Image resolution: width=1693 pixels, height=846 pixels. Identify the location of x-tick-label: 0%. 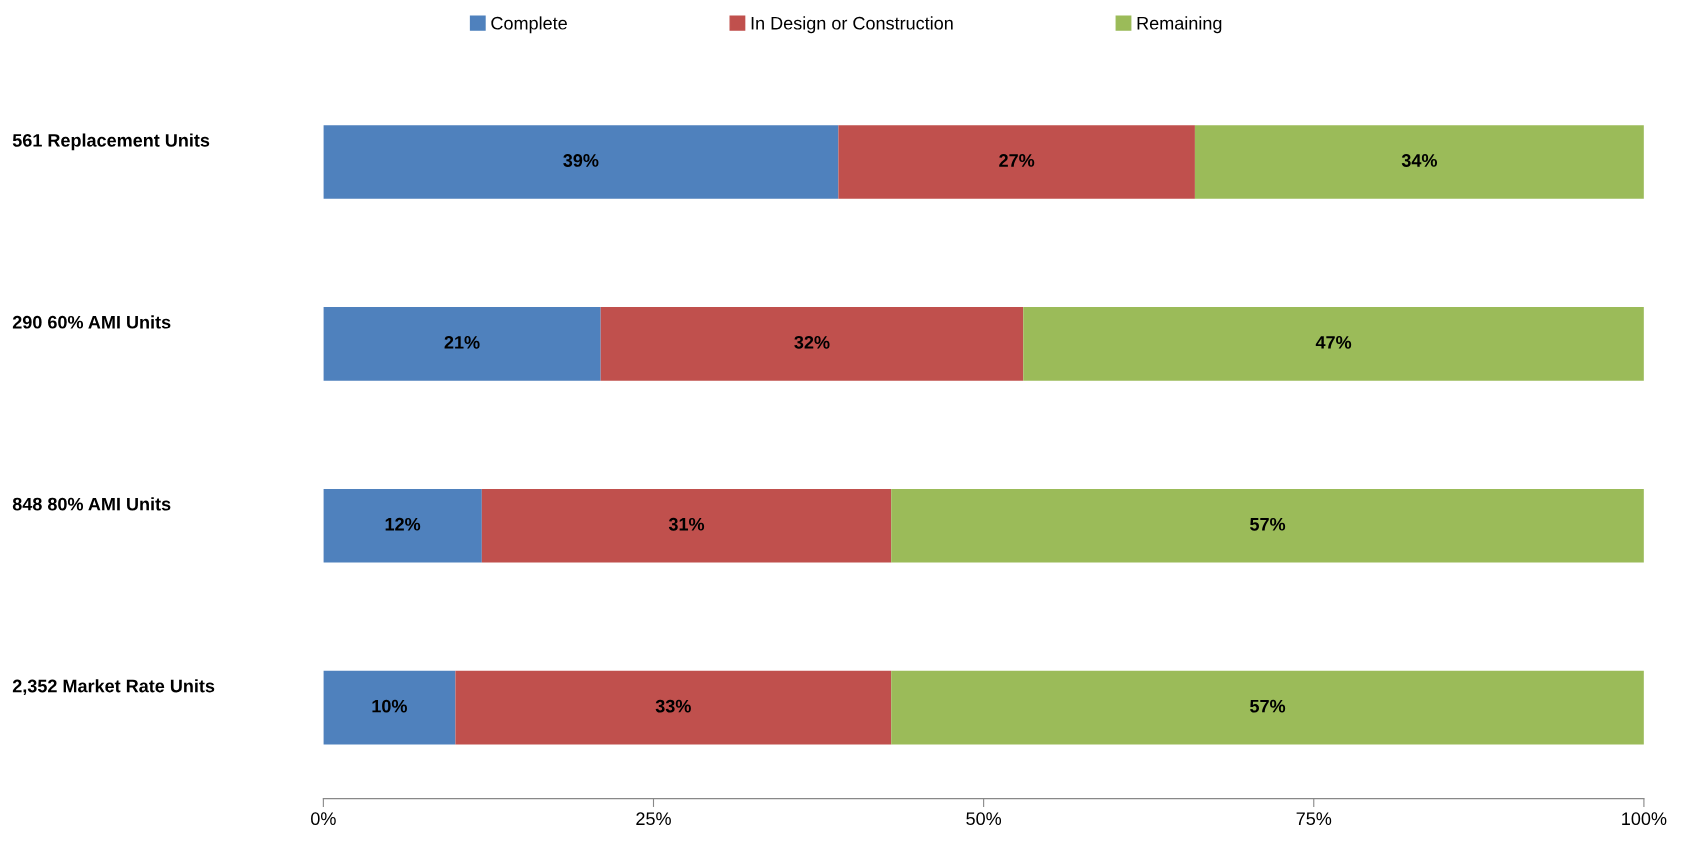
(323, 819).